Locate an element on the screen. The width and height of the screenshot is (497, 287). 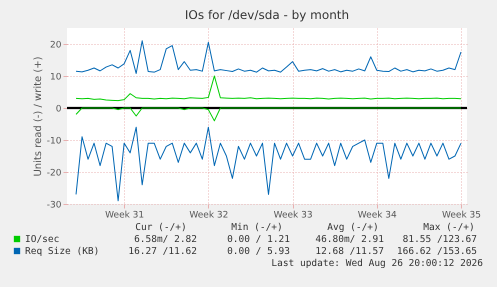
text: Last update: Wed Aug 26 20:00:12 2026 is located at coordinates (377, 263).